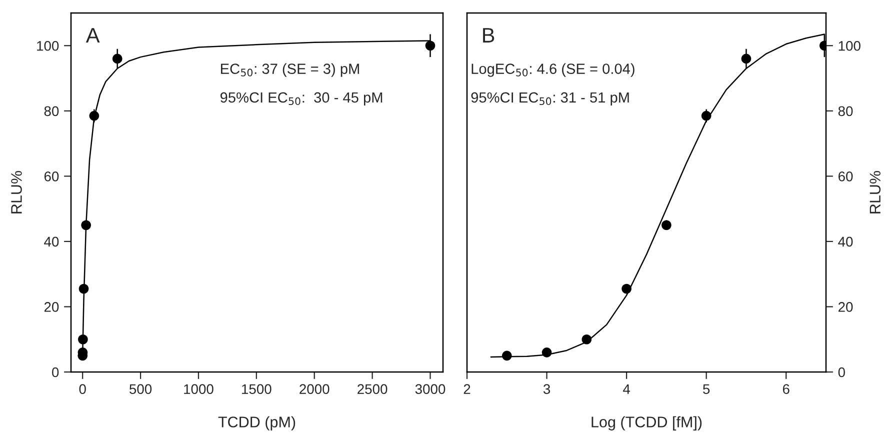  Describe the element at coordinates (550, 99) in the screenshot. I see `annotation: 95%CI EC$_{50}$: 31 - 51 pM` at that location.